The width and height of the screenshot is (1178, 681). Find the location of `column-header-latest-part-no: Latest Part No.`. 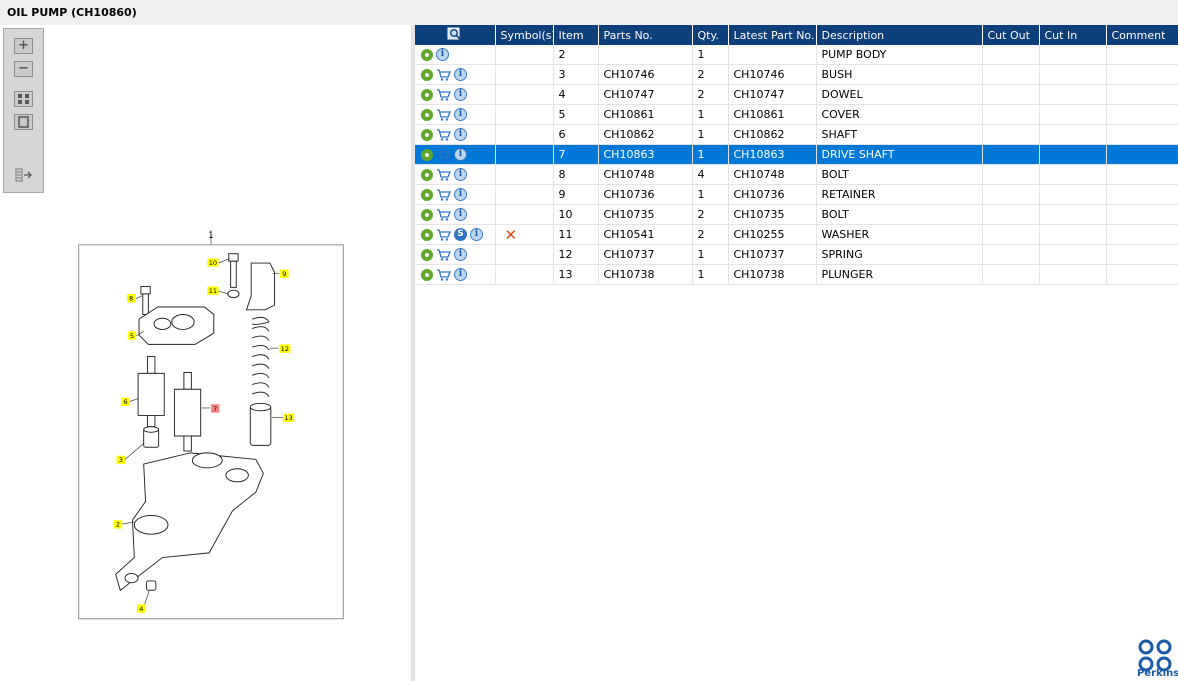

column-header-latest-part-no: Latest Part No. is located at coordinates (772, 35).